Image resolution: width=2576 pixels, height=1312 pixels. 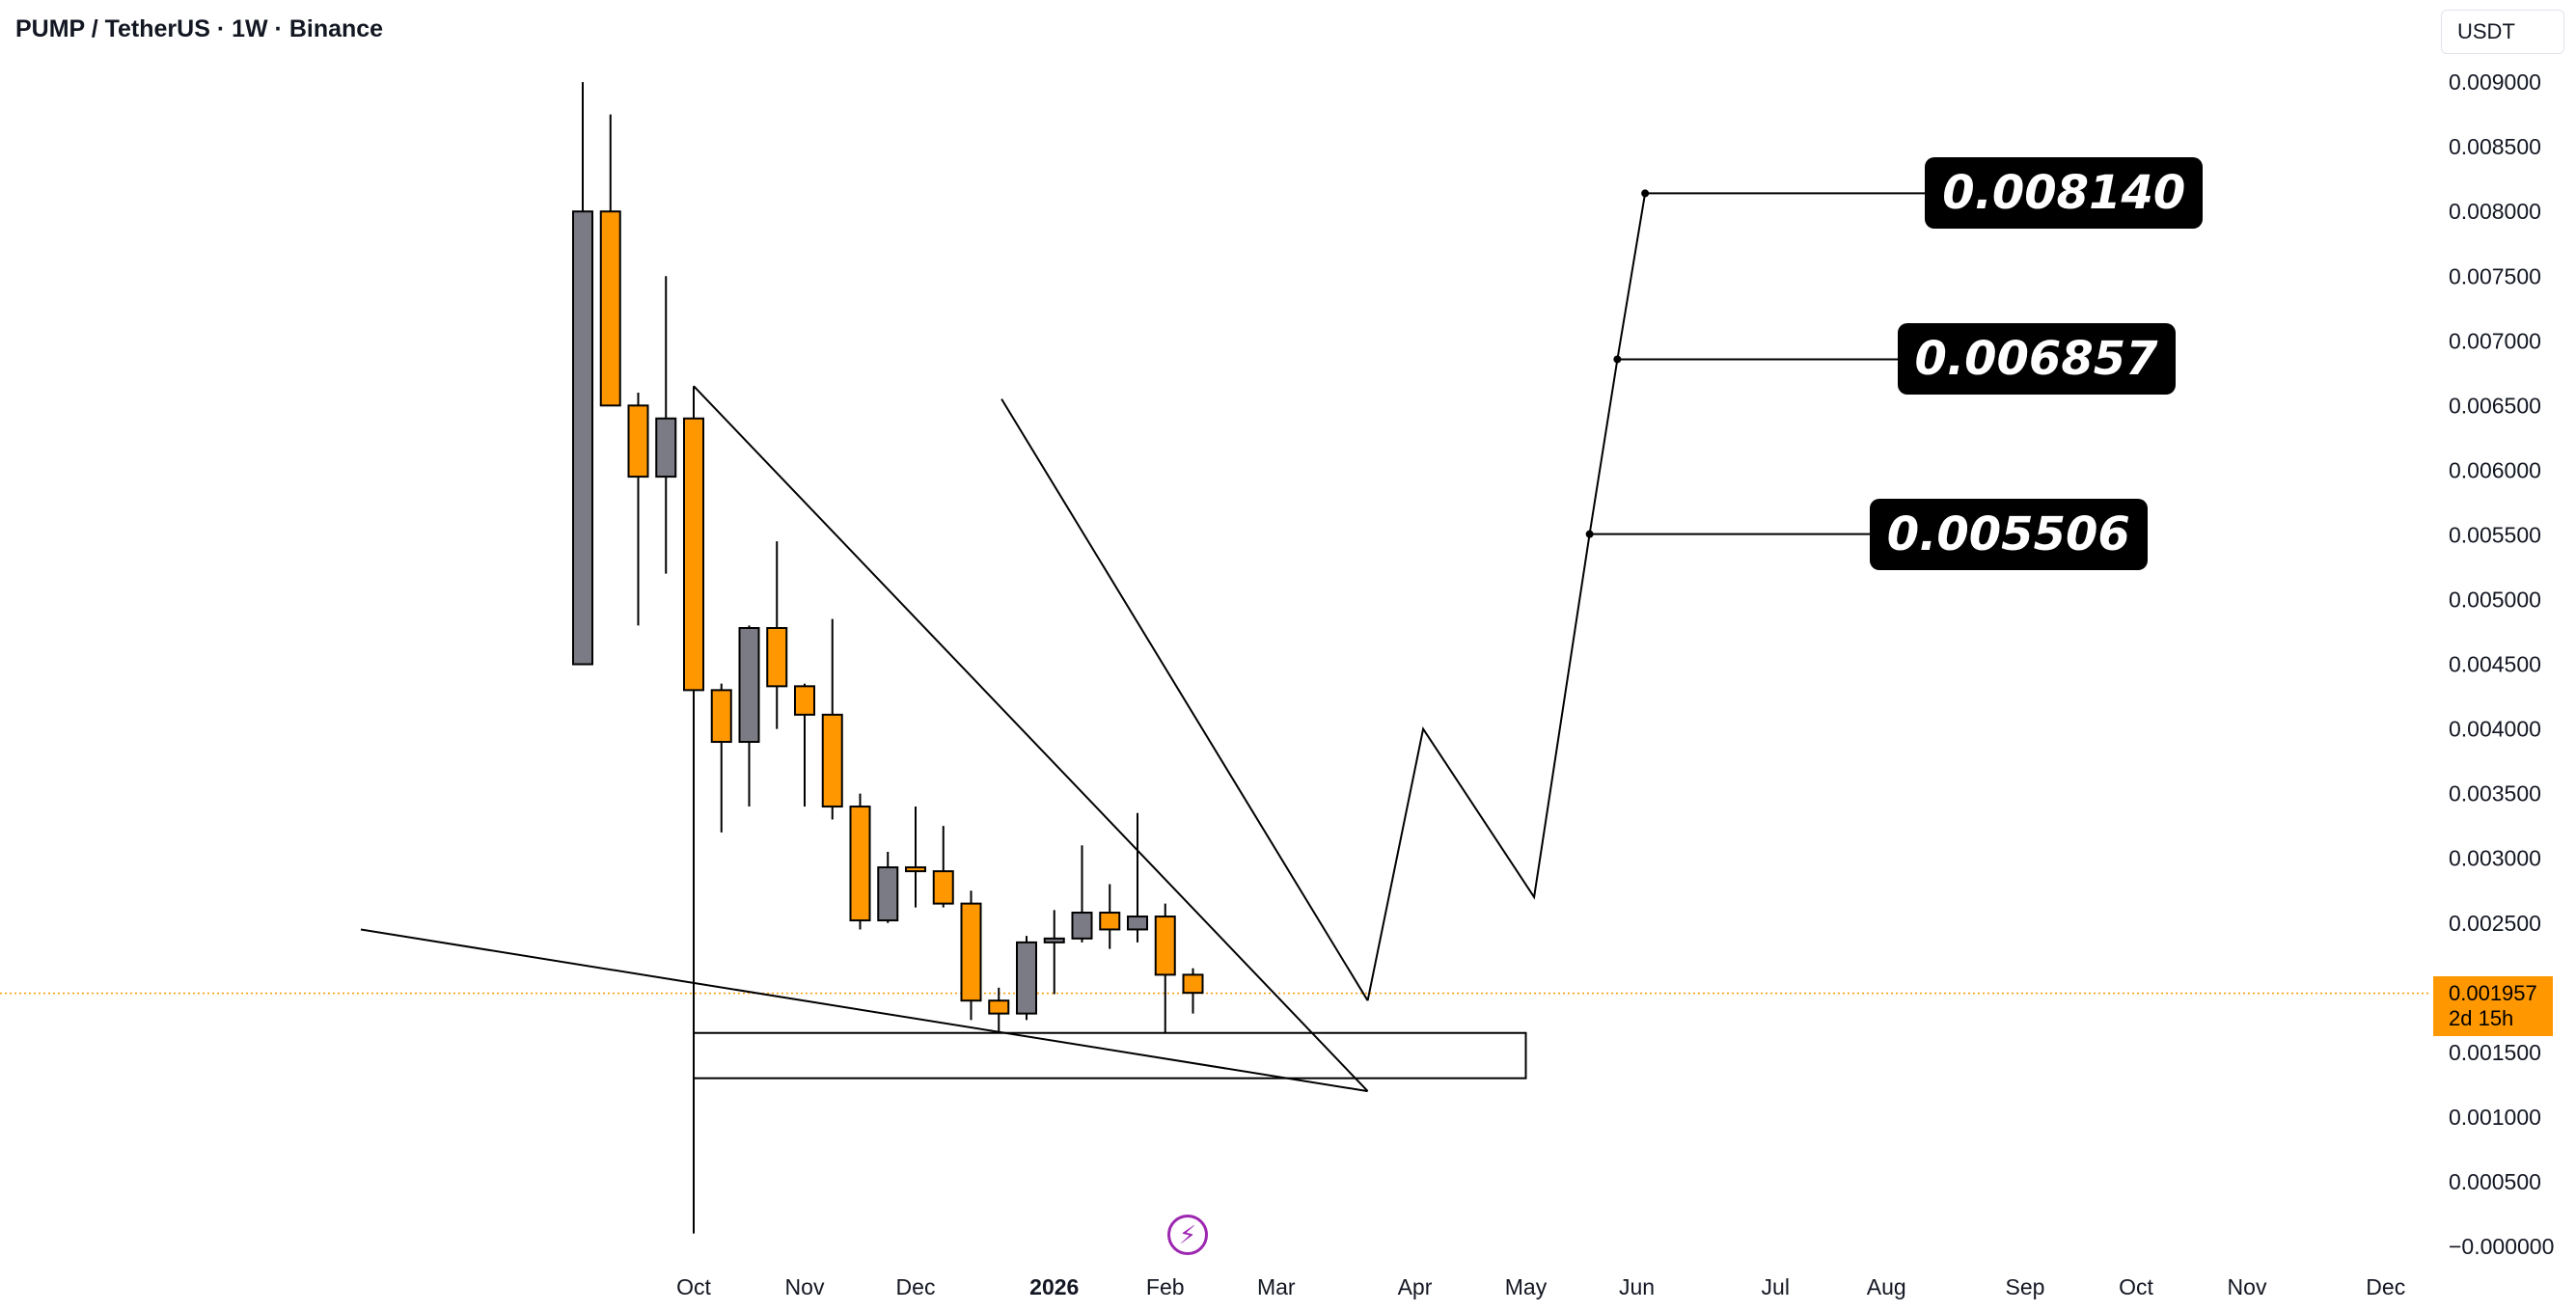 I want to click on target-label-2: 0.006857, so click(x=2037, y=360).